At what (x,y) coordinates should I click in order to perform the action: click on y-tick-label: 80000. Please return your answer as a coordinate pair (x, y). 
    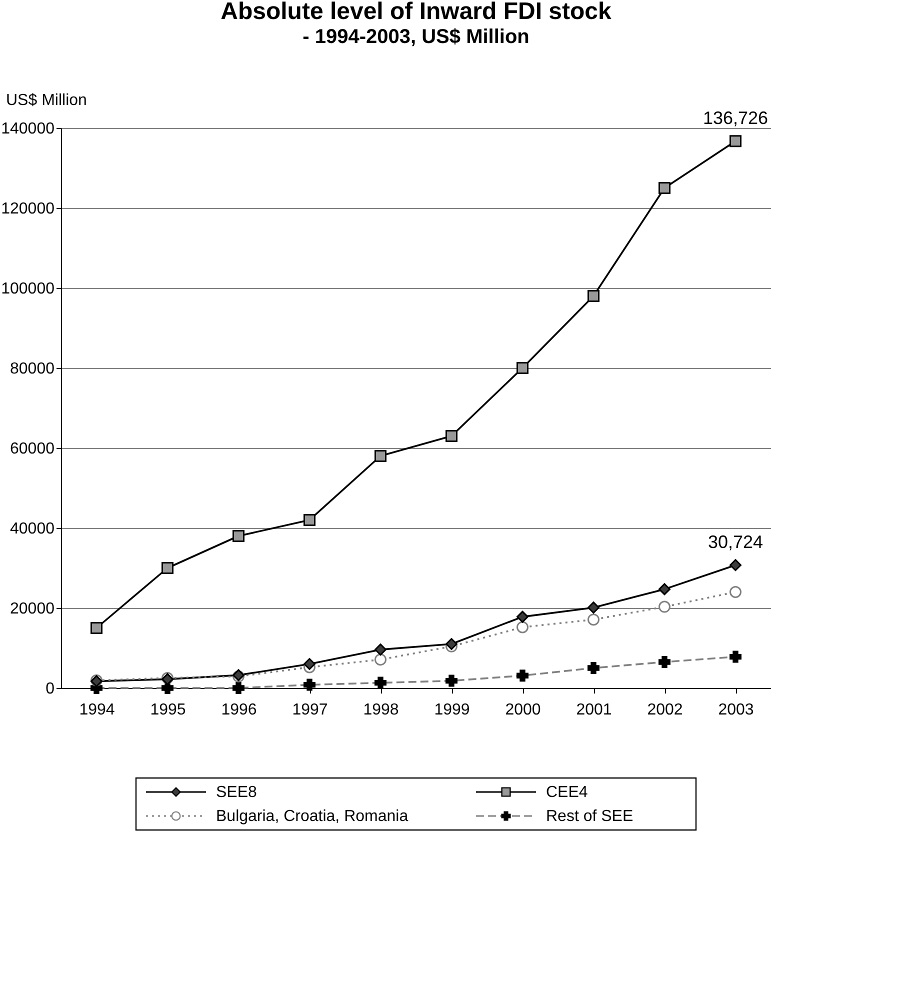
    Looking at the image, I should click on (32, 369).